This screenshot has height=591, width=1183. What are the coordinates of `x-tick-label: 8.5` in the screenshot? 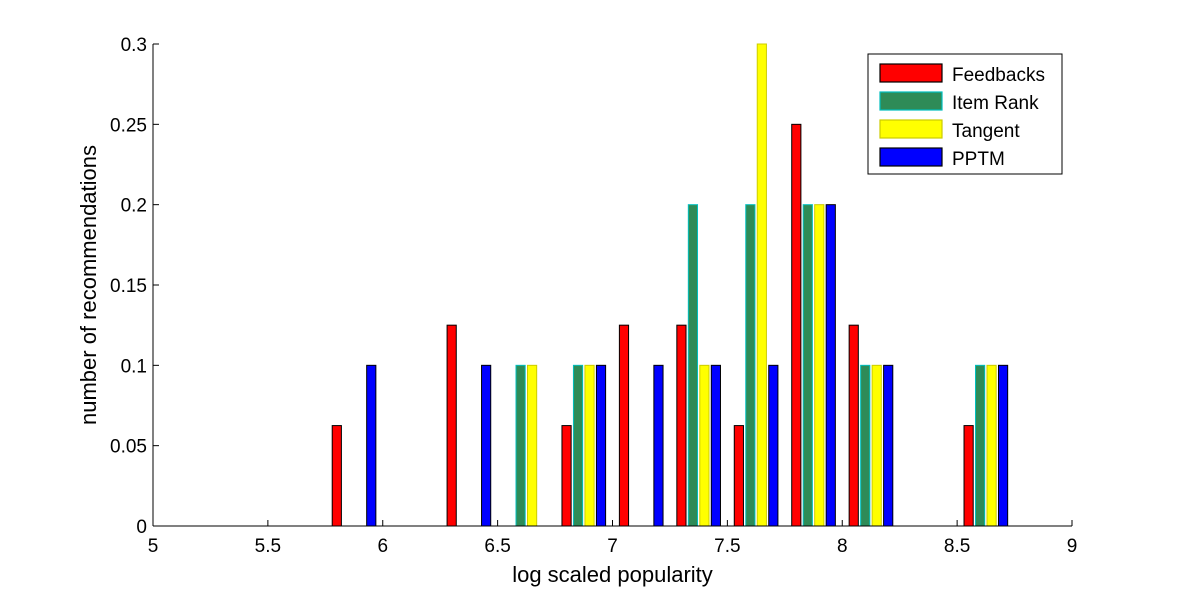 It's located at (957, 546).